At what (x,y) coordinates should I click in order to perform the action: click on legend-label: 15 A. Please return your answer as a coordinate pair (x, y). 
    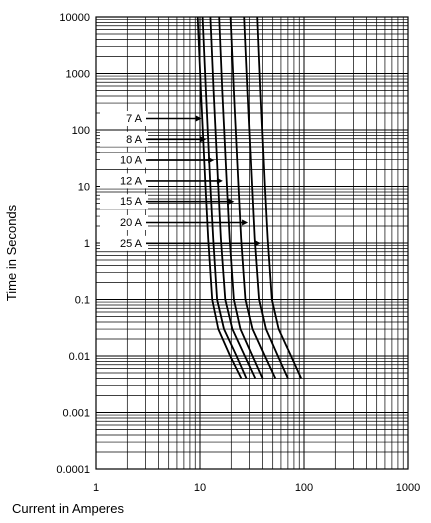
    Looking at the image, I should click on (131, 202).